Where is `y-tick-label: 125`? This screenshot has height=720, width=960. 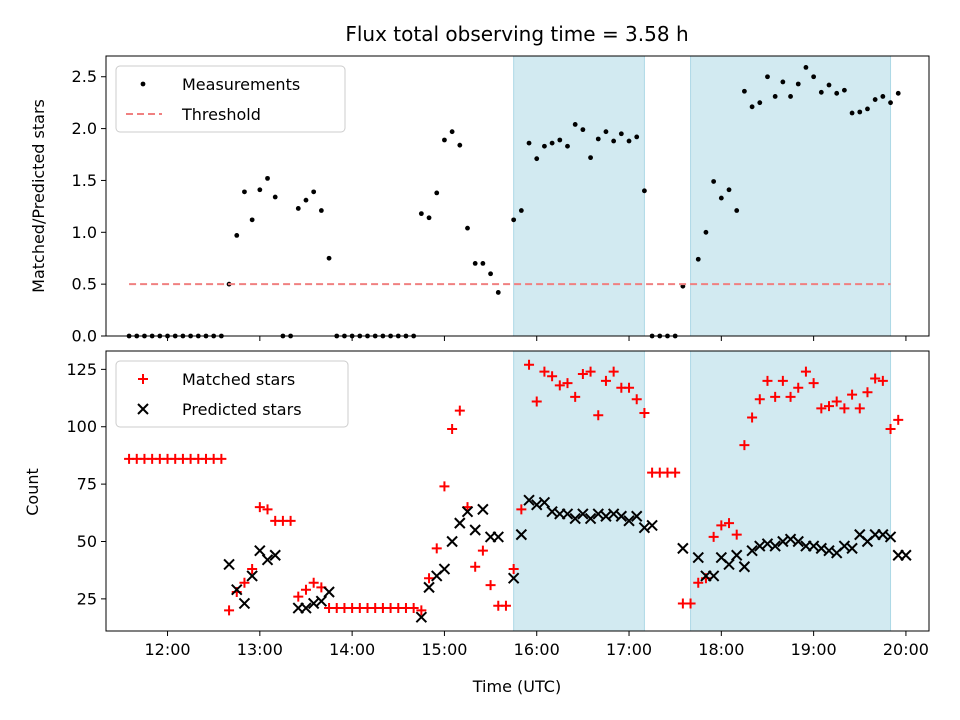
y-tick-label: 125 is located at coordinates (81, 369).